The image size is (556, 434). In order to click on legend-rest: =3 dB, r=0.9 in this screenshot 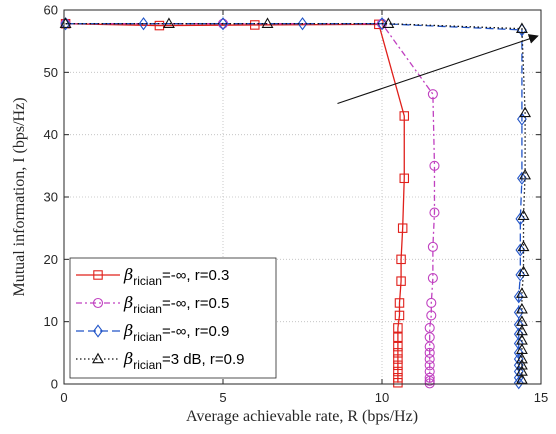, I will do `click(203, 359)`.